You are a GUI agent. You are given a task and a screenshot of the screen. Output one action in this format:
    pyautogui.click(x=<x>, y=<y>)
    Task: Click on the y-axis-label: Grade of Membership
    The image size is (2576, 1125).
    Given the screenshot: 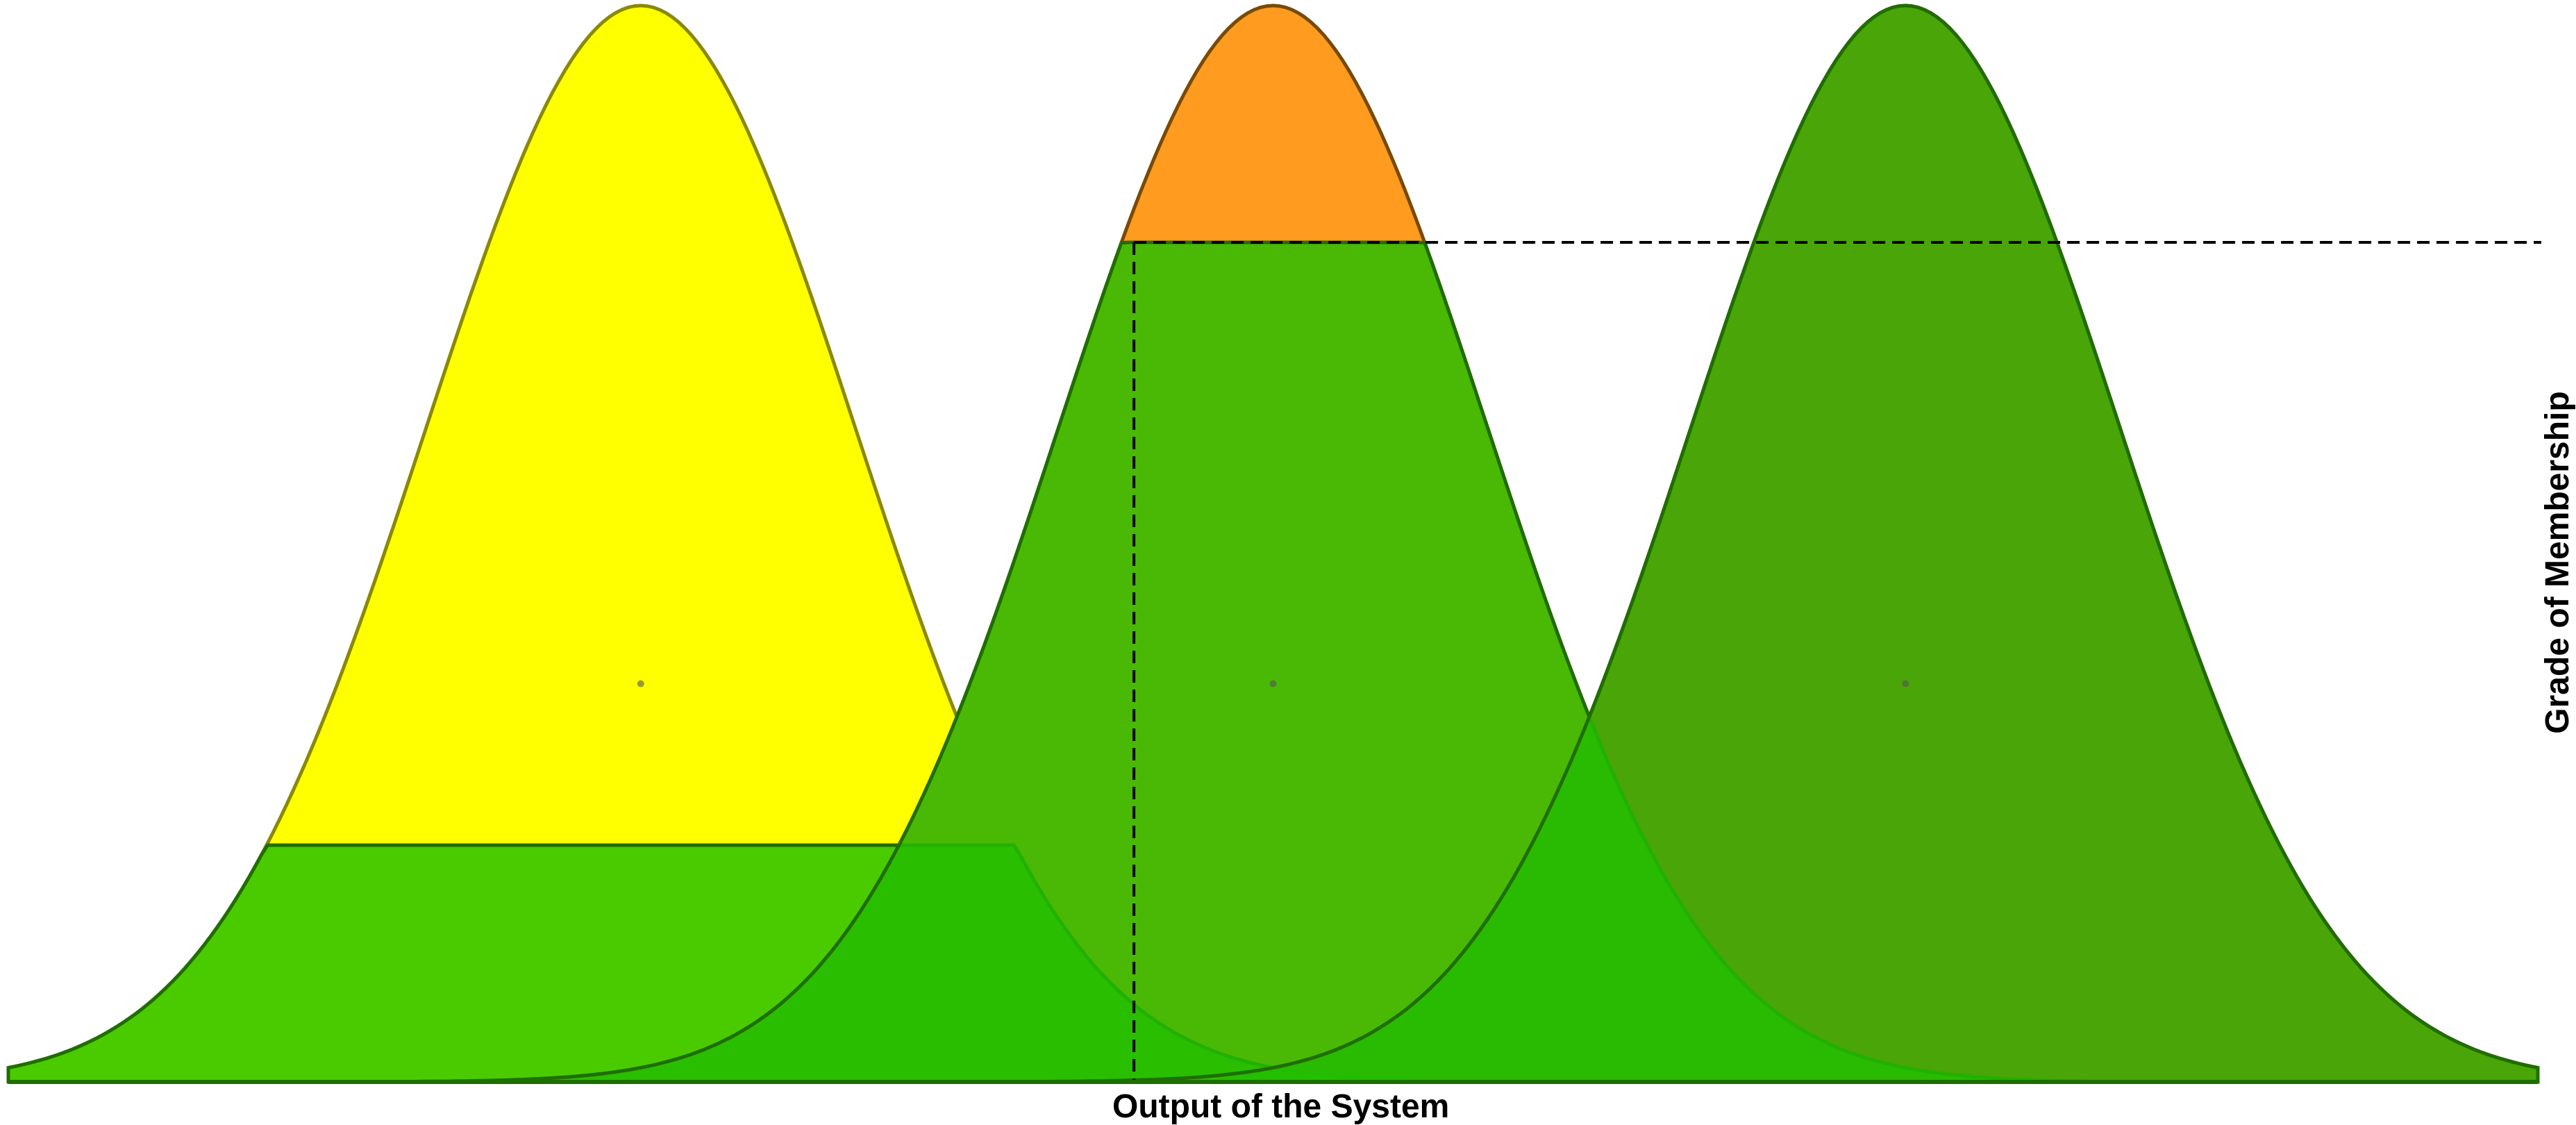 What is the action you would take?
    pyautogui.click(x=2557, y=562)
    